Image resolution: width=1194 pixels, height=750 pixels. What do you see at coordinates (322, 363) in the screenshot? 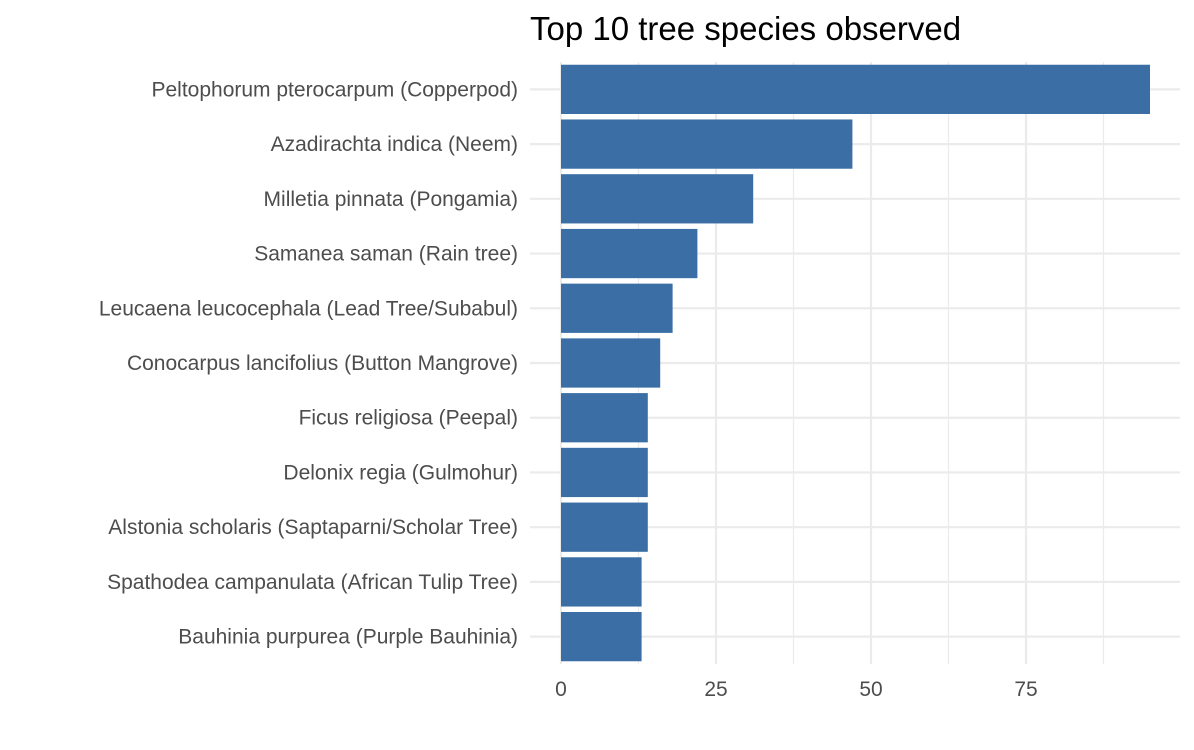
I see `category-label: Conocarpus lancifolius (Button Mangrove)` at bounding box center [322, 363].